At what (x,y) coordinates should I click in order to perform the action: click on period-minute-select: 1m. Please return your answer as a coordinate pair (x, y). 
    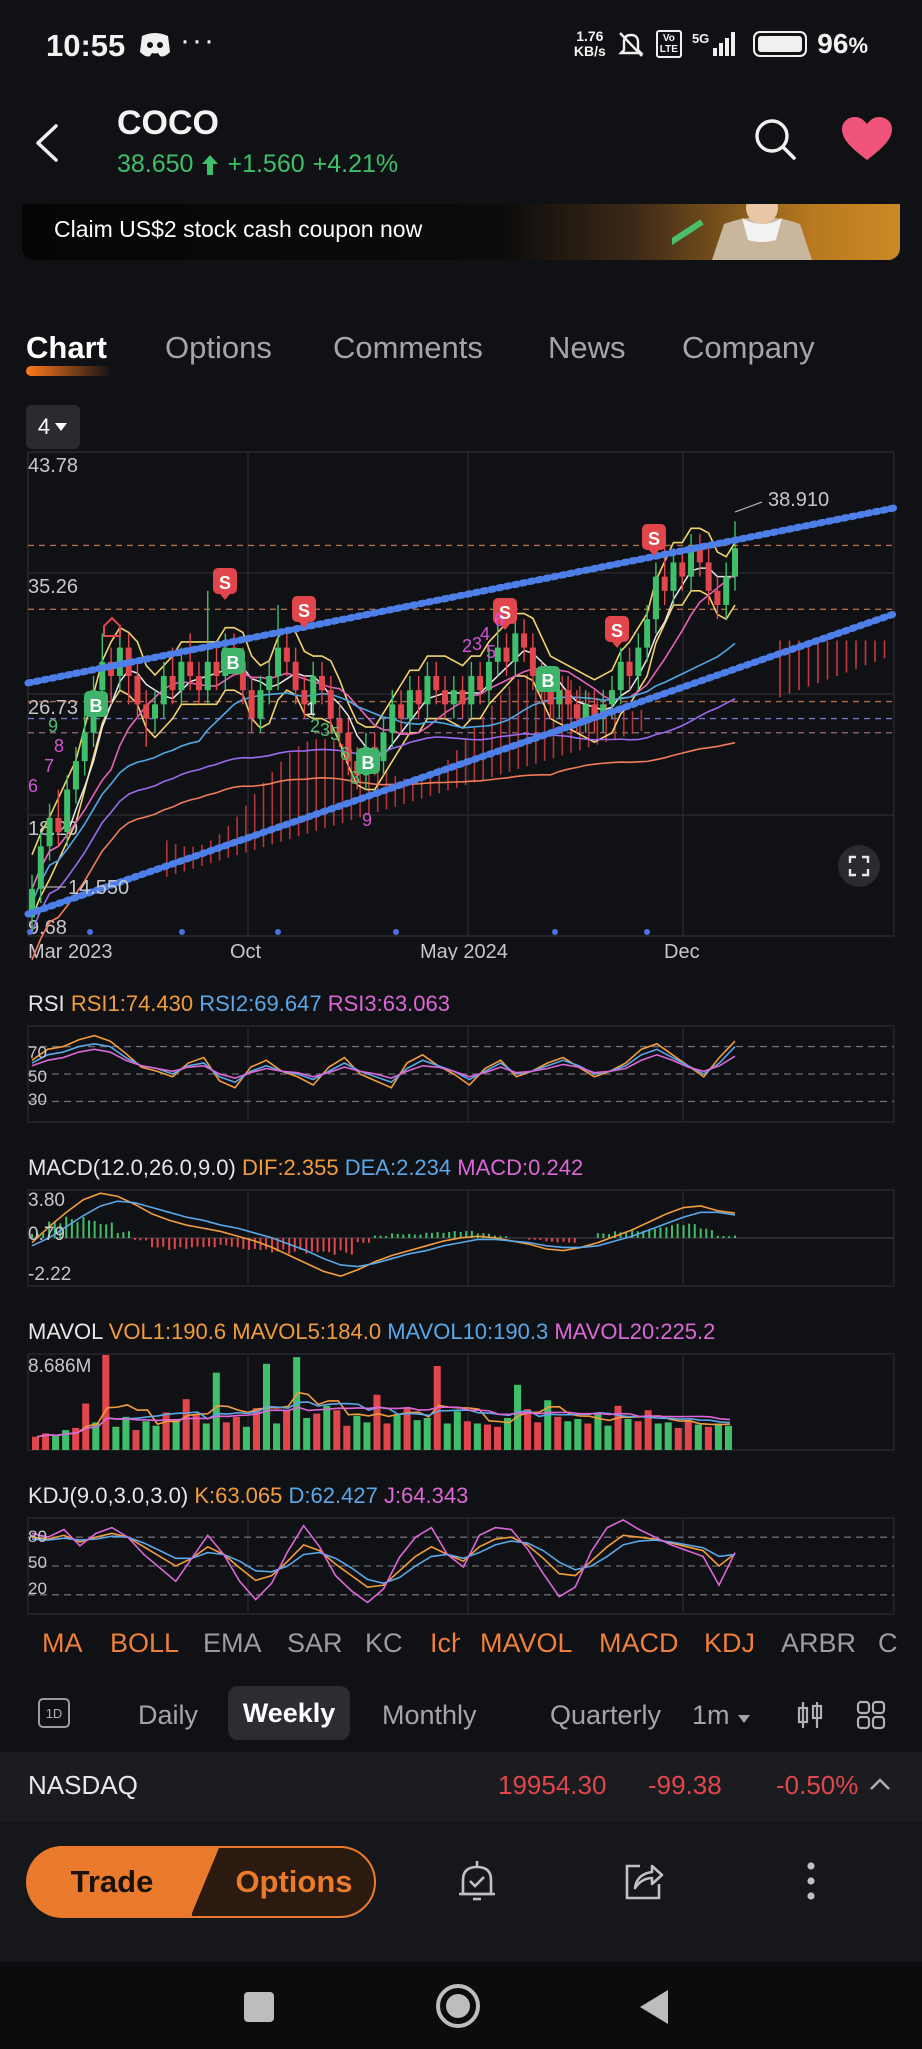
    Looking at the image, I should click on (721, 1715).